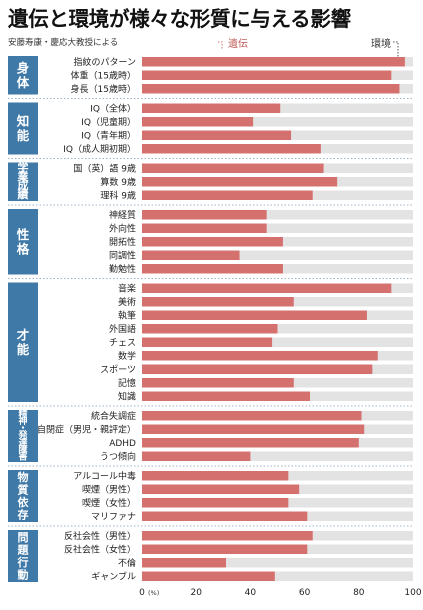 Image resolution: width=423 pixels, height=610 pixels. I want to click on row-label: IQ（児童期）, so click(108, 122).